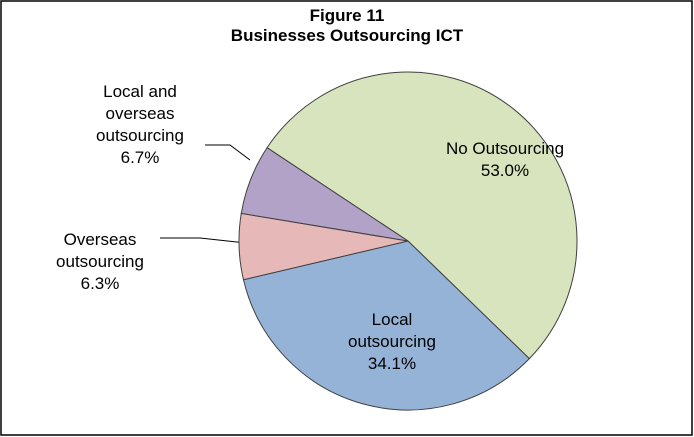 This screenshot has height=437, width=694. What do you see at coordinates (392, 363) in the screenshot?
I see `value-label: 34.1%` at bounding box center [392, 363].